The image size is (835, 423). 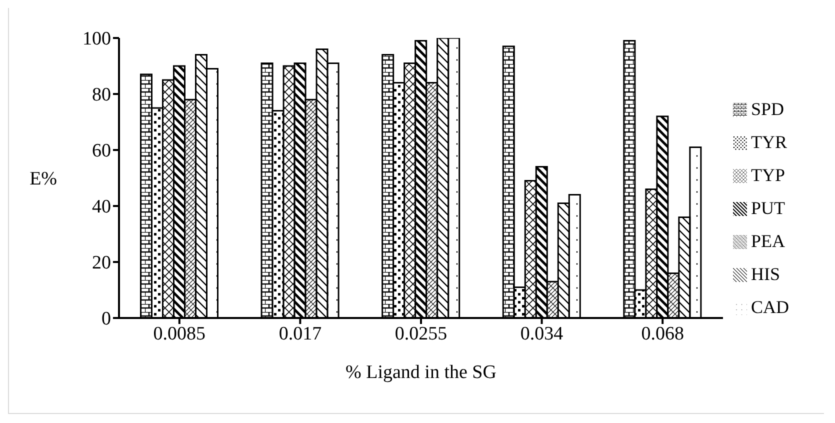 I want to click on legend-label: CAD, so click(x=769, y=306).